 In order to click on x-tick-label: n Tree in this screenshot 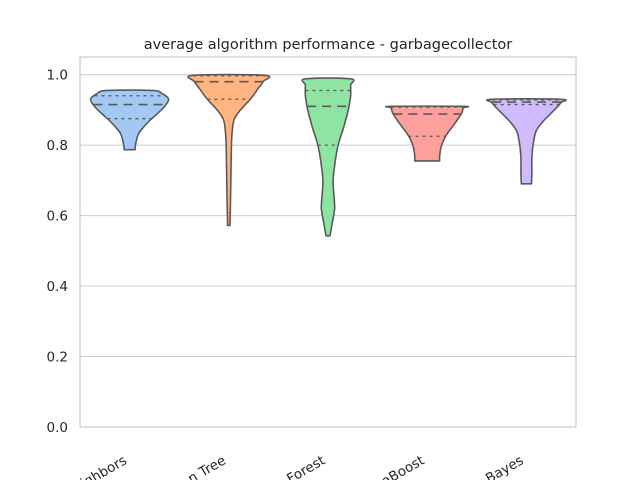, I will do `click(206, 466)`.